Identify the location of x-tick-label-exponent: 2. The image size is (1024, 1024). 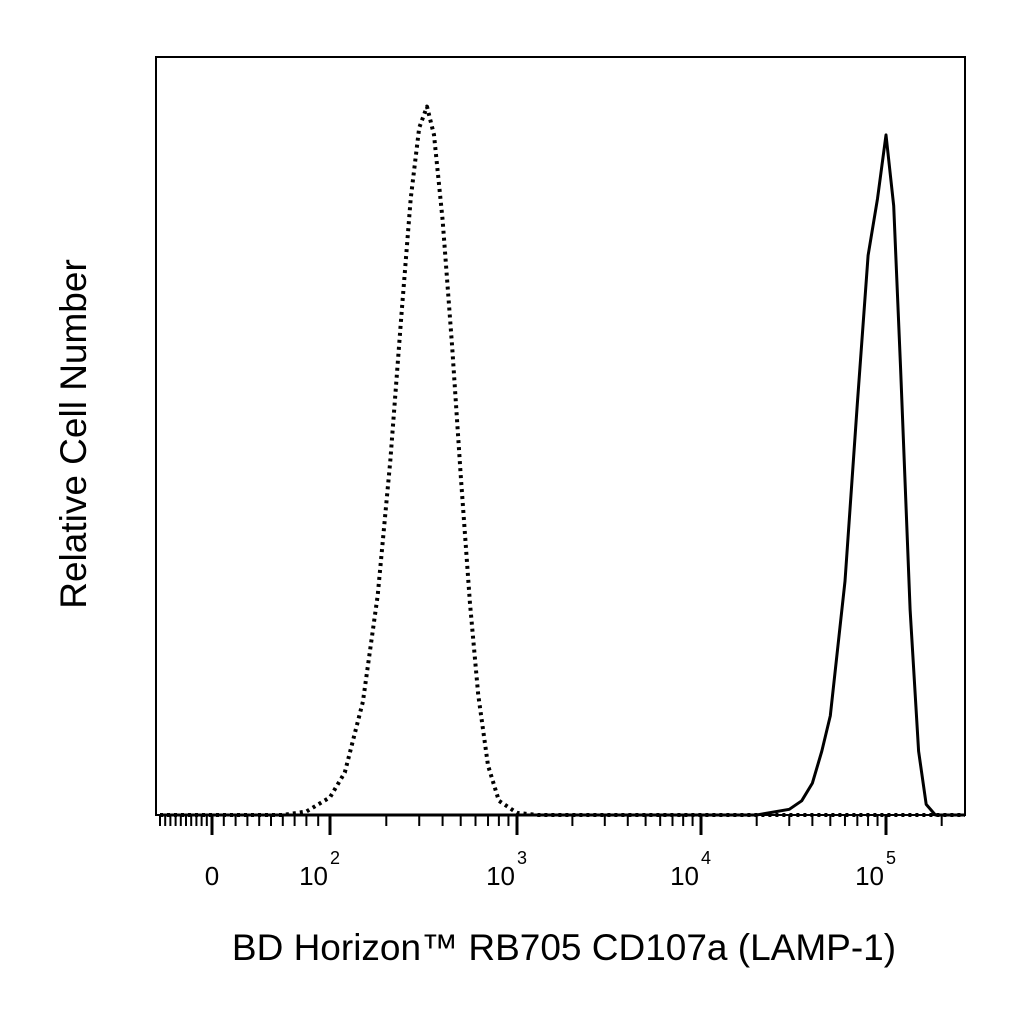
(335, 858).